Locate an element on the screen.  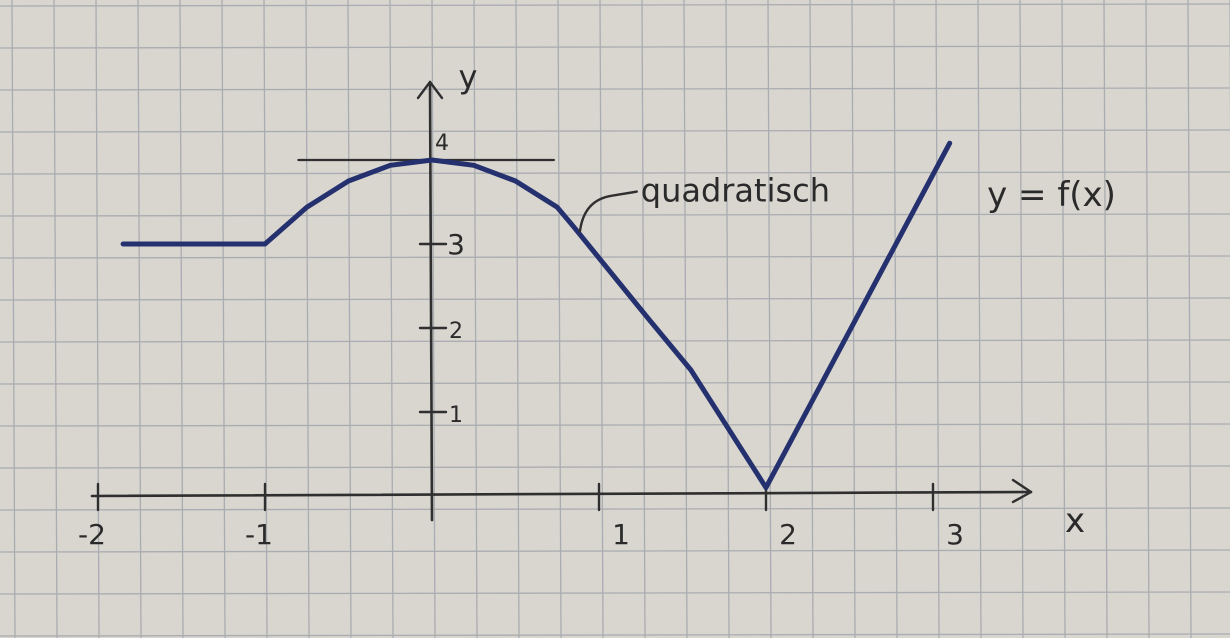
annotation-quadratisch: quadratisch is located at coordinates (735, 191).